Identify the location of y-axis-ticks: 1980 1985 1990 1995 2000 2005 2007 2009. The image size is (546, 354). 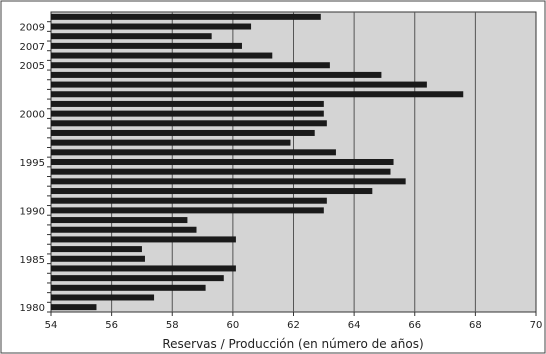
(35, 167).